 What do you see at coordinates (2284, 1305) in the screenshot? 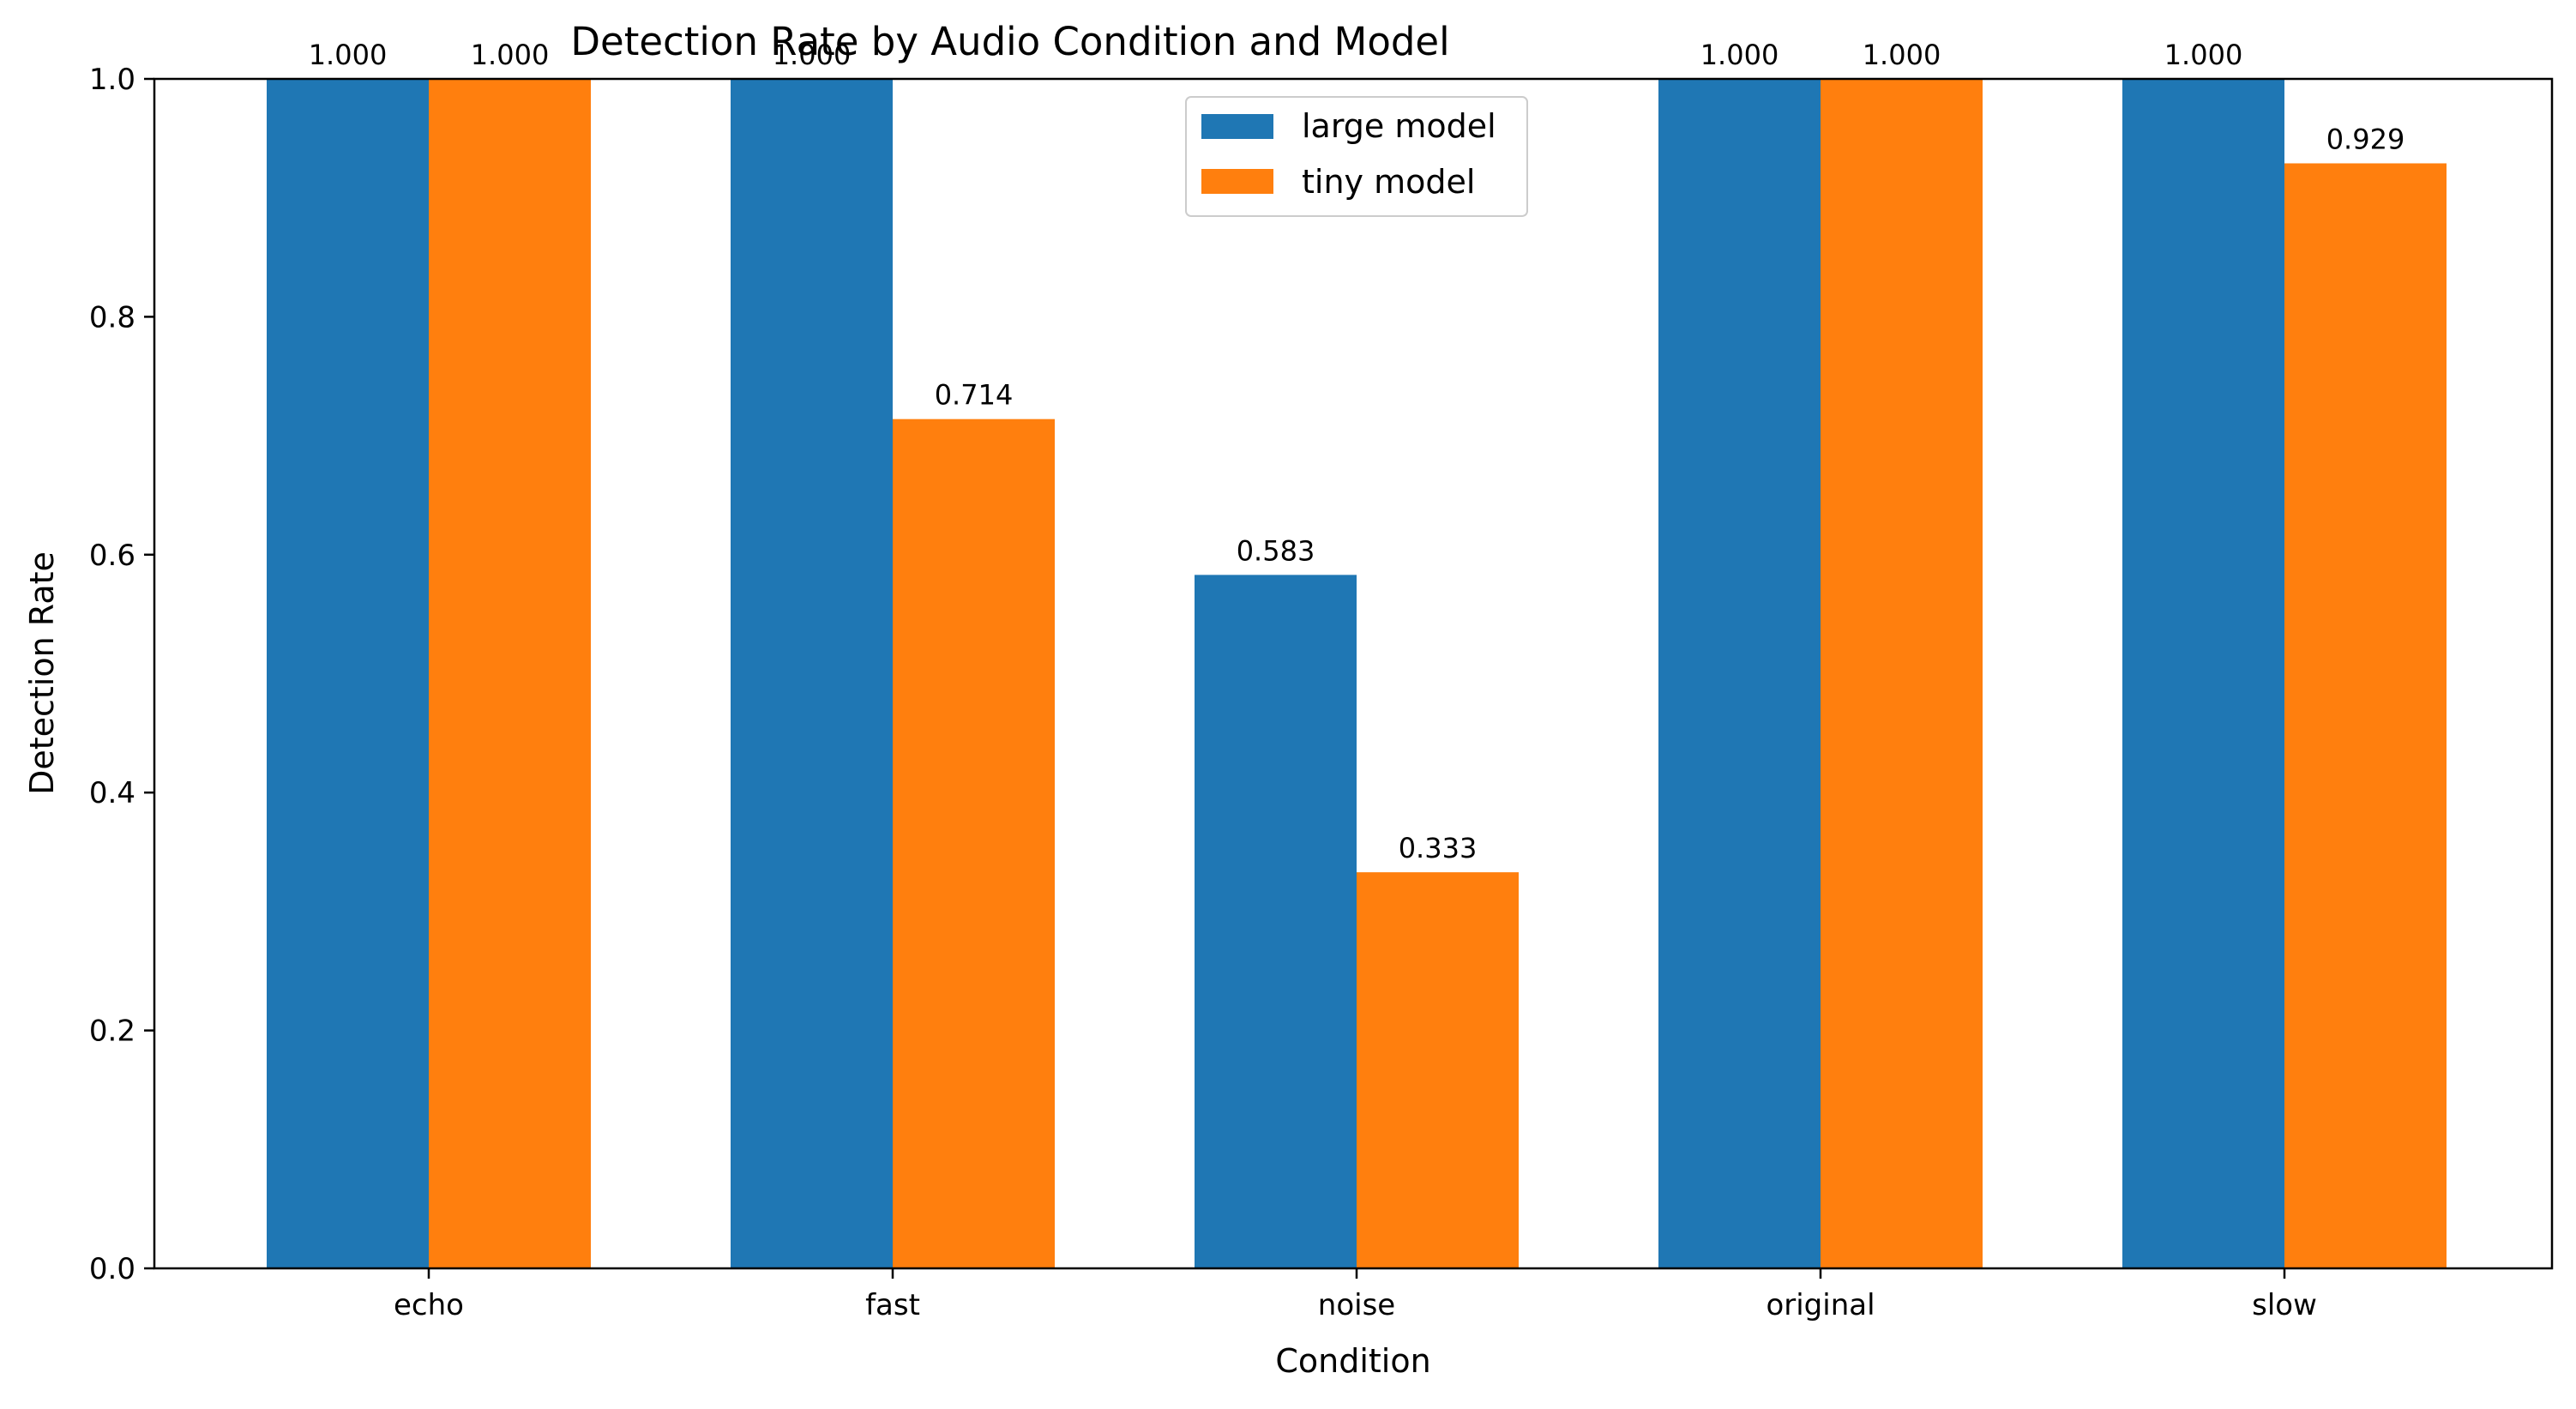
I see `x-tick-label-slow: slow` at bounding box center [2284, 1305].